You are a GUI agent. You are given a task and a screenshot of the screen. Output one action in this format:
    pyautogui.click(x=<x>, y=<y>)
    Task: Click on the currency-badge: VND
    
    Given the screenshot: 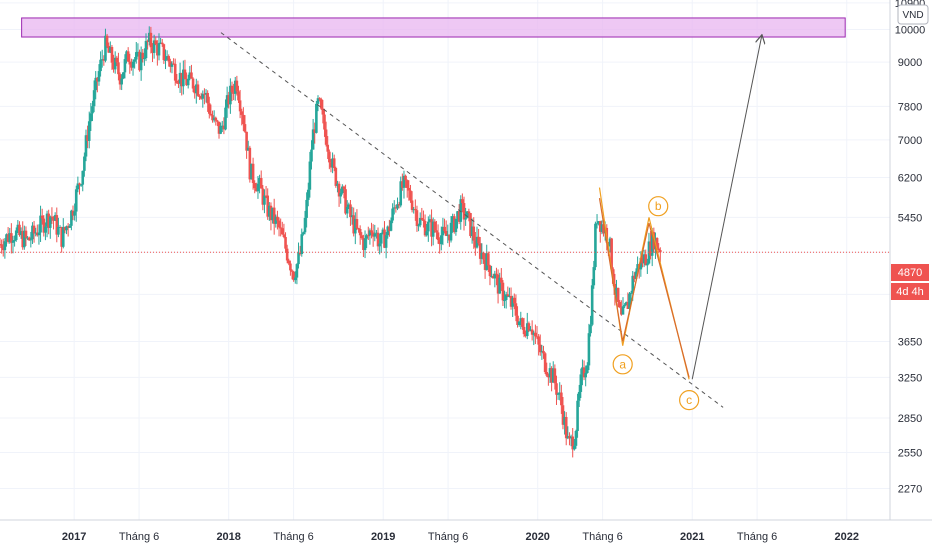 What is the action you would take?
    pyautogui.click(x=913, y=14)
    